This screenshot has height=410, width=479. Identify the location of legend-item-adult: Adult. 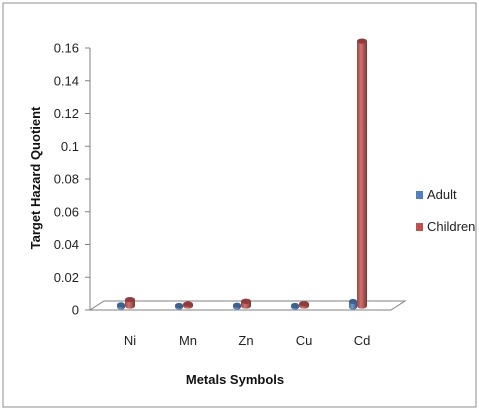
(436, 194).